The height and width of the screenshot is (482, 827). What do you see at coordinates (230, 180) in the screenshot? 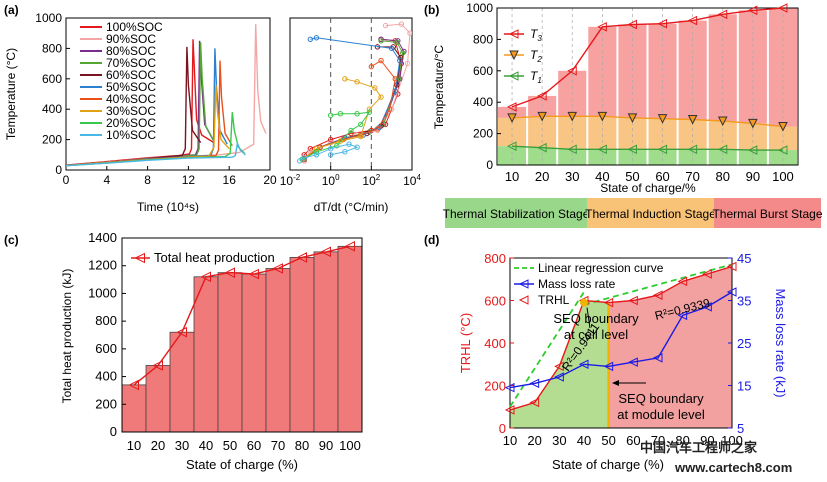
I see `panel-a-xtick-label: 16` at bounding box center [230, 180].